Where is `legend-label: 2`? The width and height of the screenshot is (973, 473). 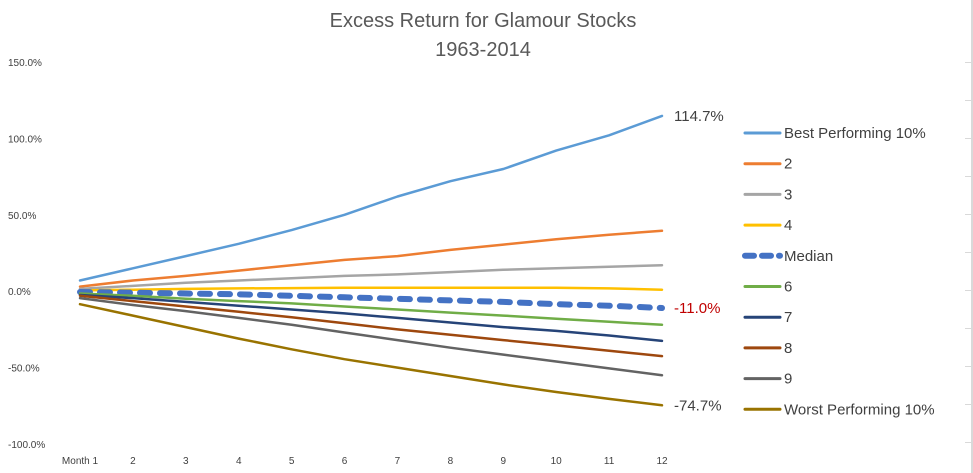
legend-label: 2 is located at coordinates (788, 164).